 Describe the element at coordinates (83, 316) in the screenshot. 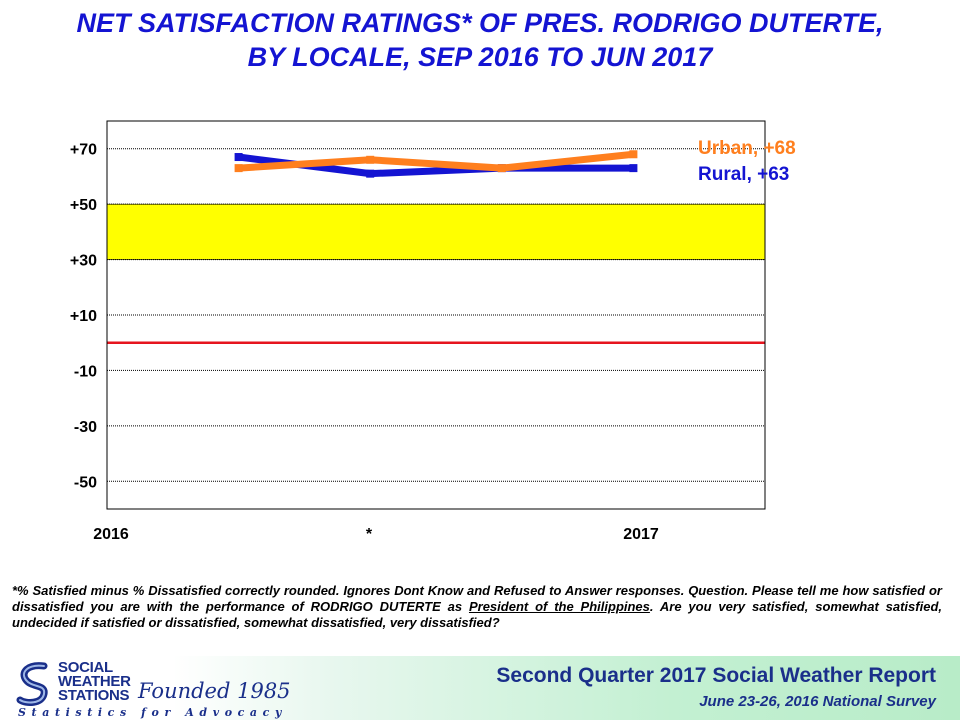

I see `y-tick-label: +10` at that location.